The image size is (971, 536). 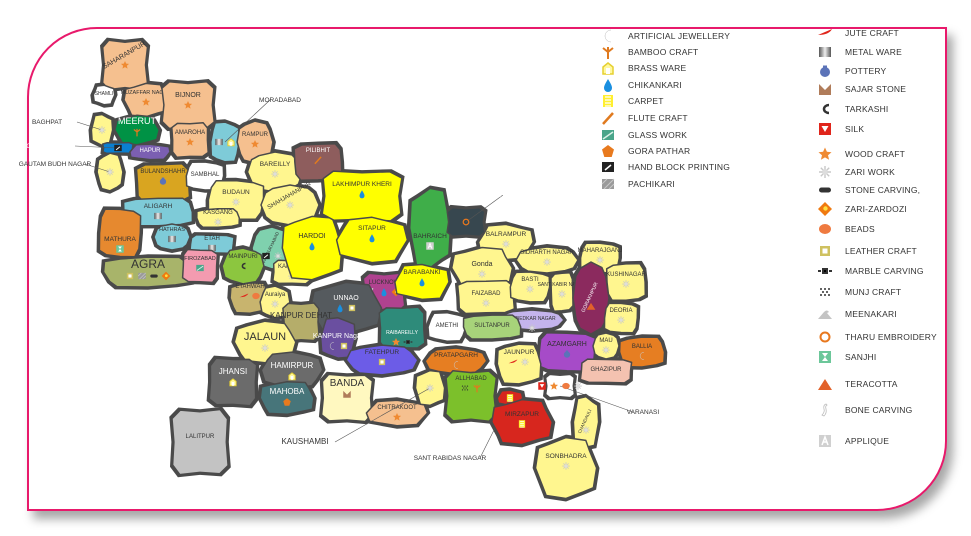 I want to click on district-bahraich: BAHRAICH, so click(x=430, y=228).